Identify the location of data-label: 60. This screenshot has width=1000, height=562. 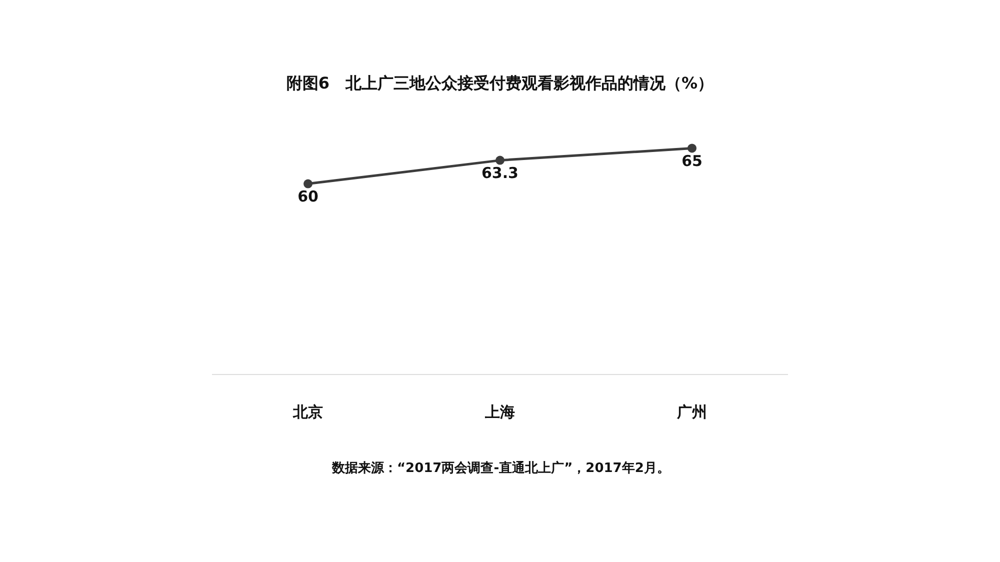
(308, 197).